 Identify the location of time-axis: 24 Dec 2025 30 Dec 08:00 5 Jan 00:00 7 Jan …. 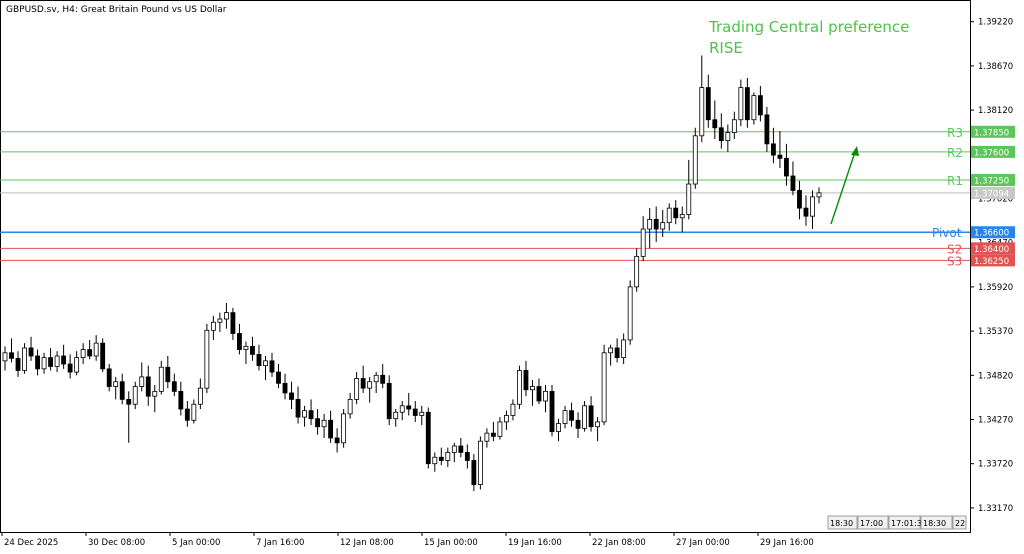
(407, 540).